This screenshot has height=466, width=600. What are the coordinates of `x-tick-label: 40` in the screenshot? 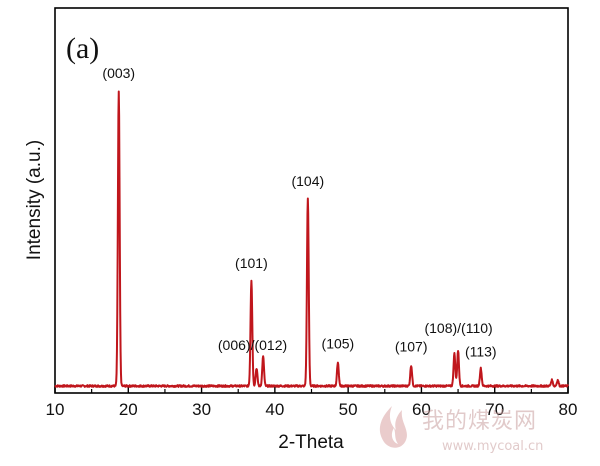 It's located at (274, 409).